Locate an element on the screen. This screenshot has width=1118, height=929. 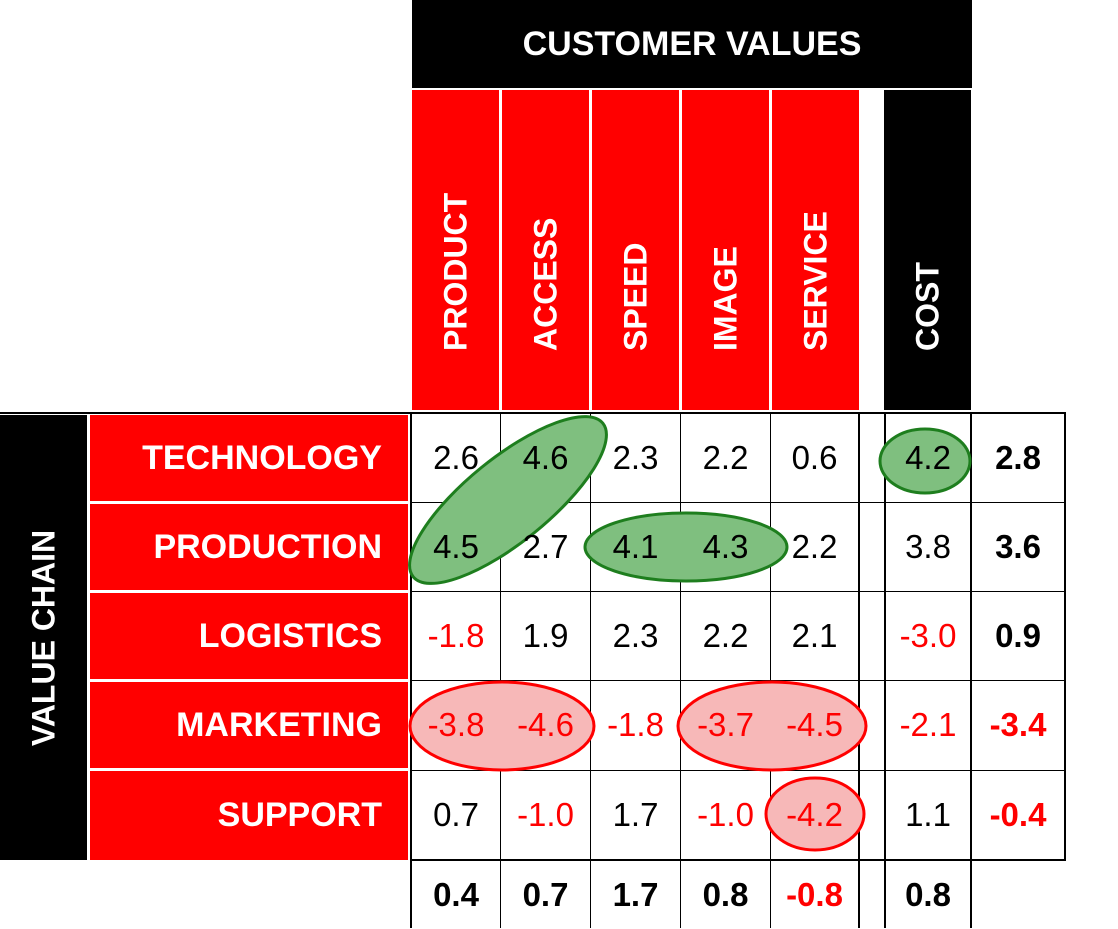
cell-logistics-total: 0.9 is located at coordinates (1018, 635).